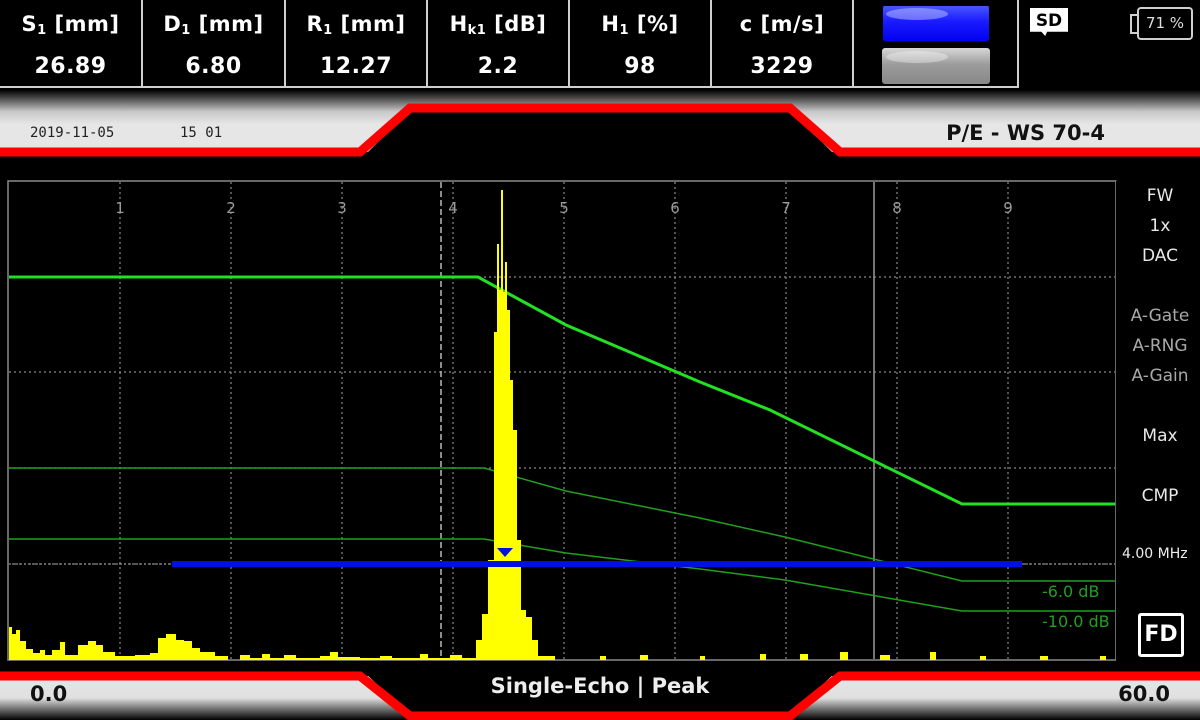  Describe the element at coordinates (70, 25) in the screenshot. I see `measurement-label: S1 [mm]` at that location.